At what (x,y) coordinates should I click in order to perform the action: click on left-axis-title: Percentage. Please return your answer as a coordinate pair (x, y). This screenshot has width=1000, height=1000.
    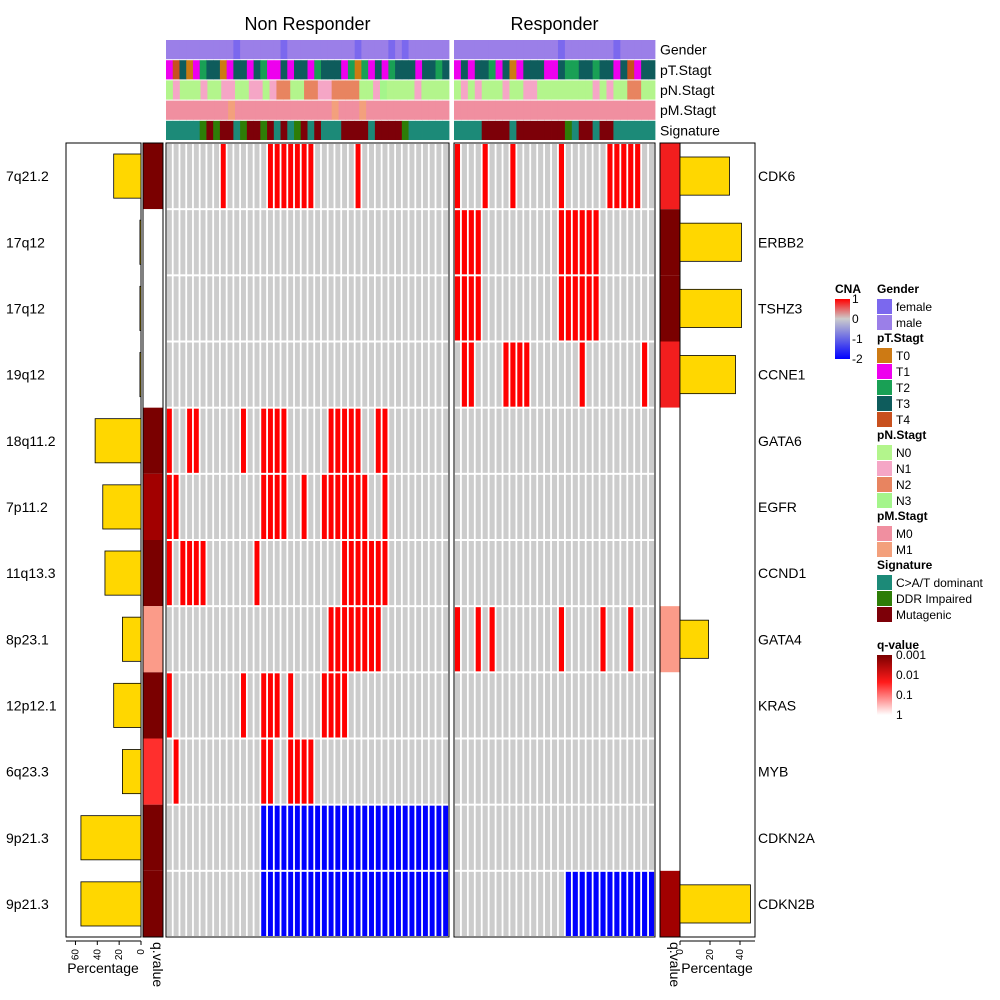
    Looking at the image, I should click on (103, 968).